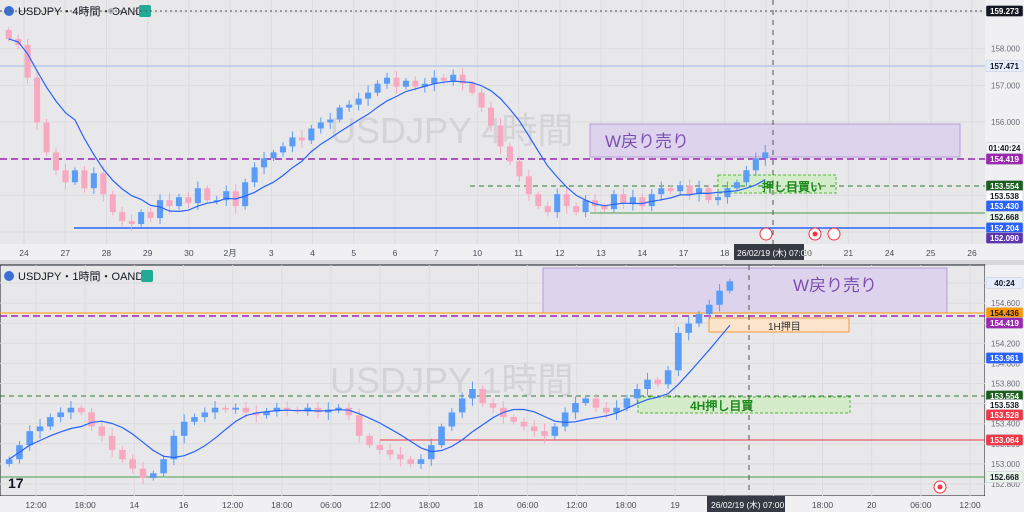 The height and width of the screenshot is (517, 1024). What do you see at coordinates (647, 141) in the screenshot?
I see `w-sell-label-4h: W戻り売り` at bounding box center [647, 141].